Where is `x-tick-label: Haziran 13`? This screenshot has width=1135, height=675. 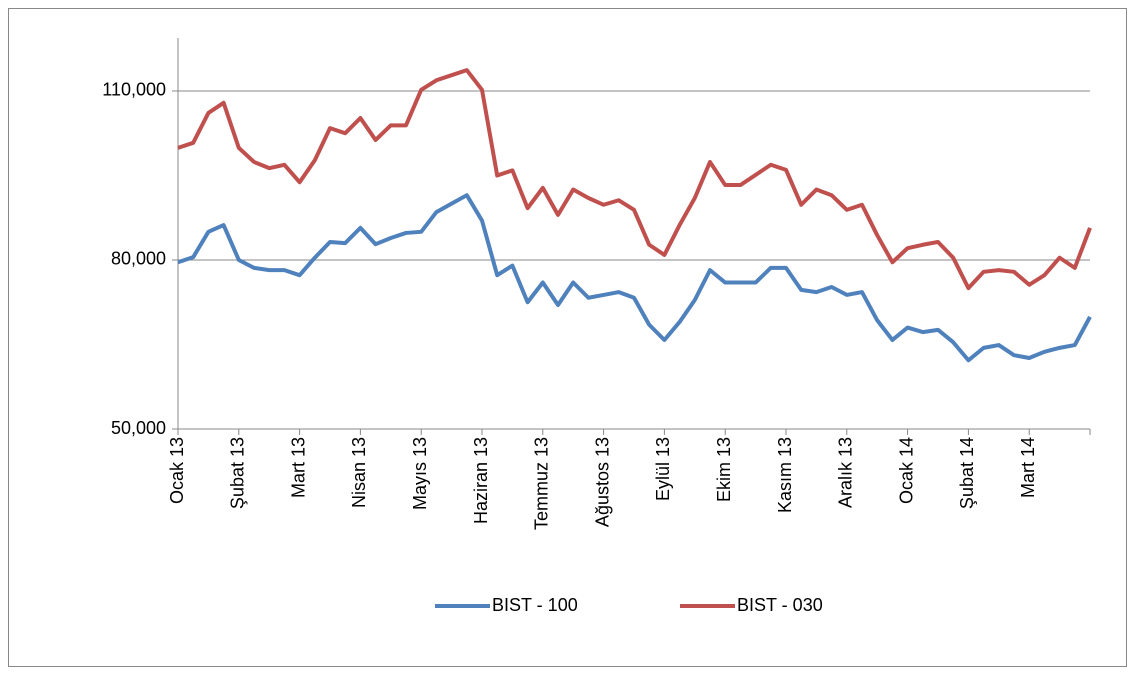
x-tick-label: Haziran 13 is located at coordinates (481, 480).